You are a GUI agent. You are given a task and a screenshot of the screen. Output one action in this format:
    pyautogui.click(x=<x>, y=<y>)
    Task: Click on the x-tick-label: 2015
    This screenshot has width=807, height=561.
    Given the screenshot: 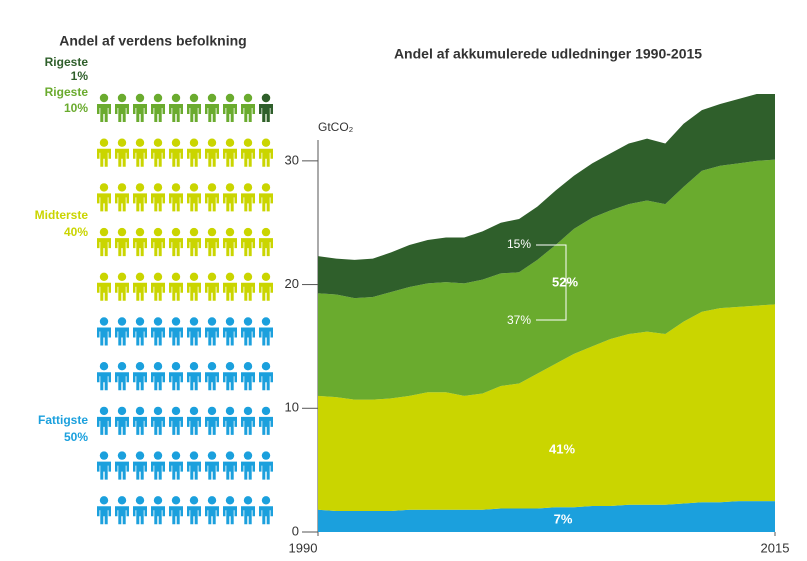 What is the action you would take?
    pyautogui.click(x=775, y=547)
    